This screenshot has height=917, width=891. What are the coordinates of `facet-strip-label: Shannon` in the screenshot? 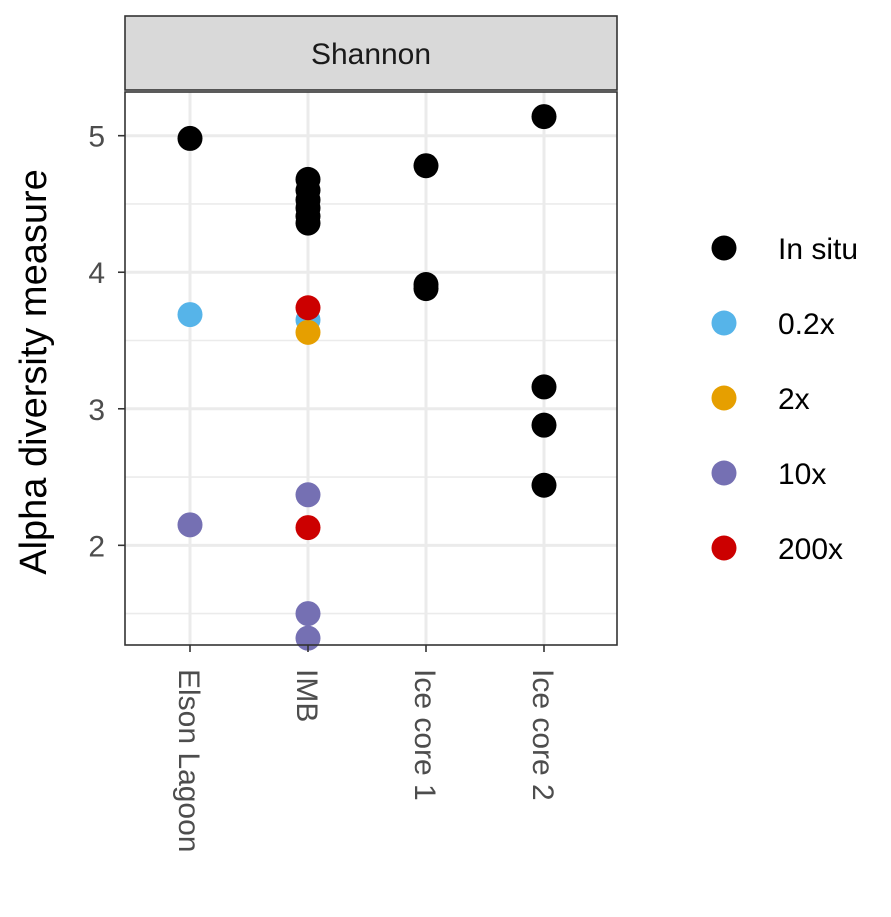 It's located at (371, 54).